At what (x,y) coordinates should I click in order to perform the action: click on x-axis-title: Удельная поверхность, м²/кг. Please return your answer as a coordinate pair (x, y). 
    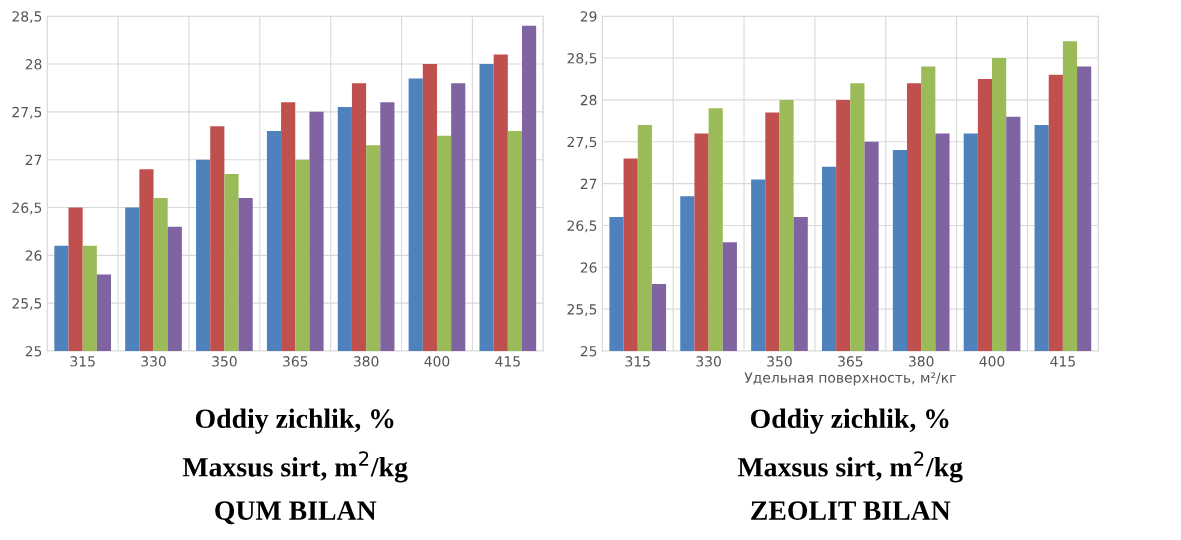
    Looking at the image, I should click on (850, 379).